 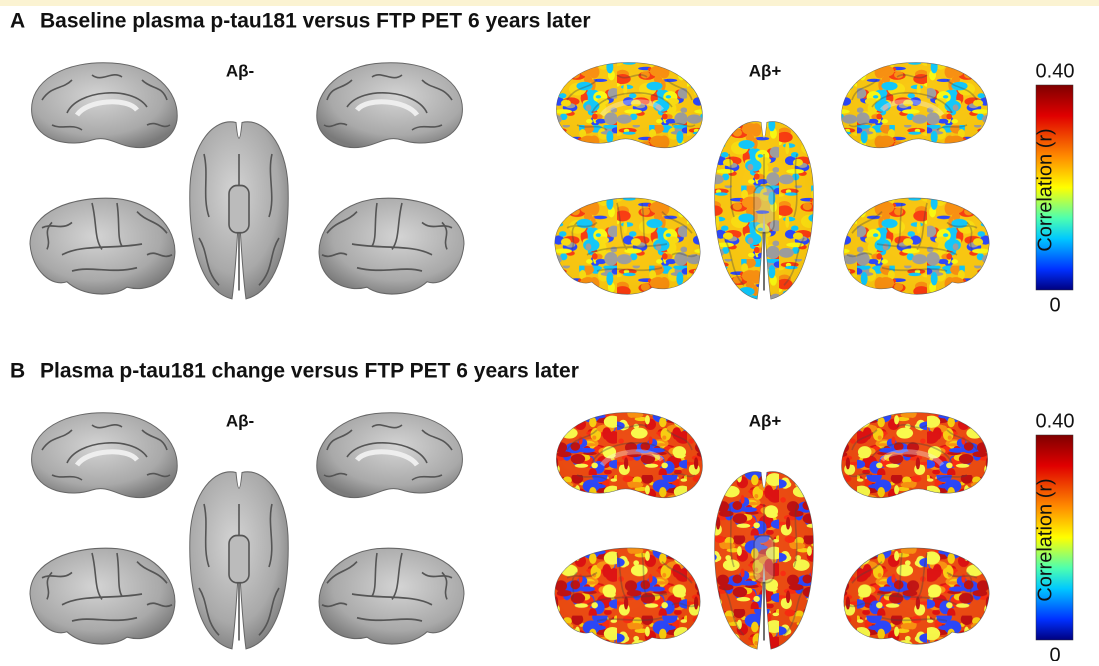 What do you see at coordinates (549, 3) in the screenshot?
I see `top-strip` at bounding box center [549, 3].